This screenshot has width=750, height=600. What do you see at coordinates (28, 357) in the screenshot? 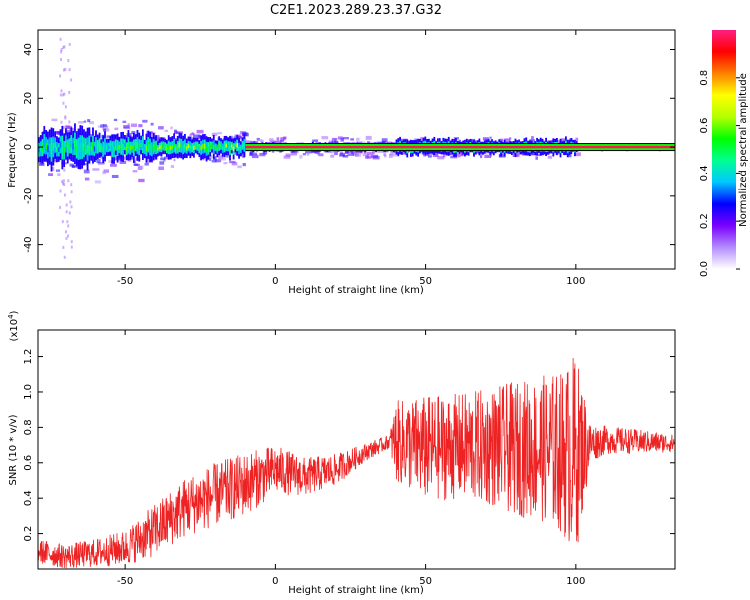
I see `snr-y-tick-label: 1.2` at bounding box center [28, 357].